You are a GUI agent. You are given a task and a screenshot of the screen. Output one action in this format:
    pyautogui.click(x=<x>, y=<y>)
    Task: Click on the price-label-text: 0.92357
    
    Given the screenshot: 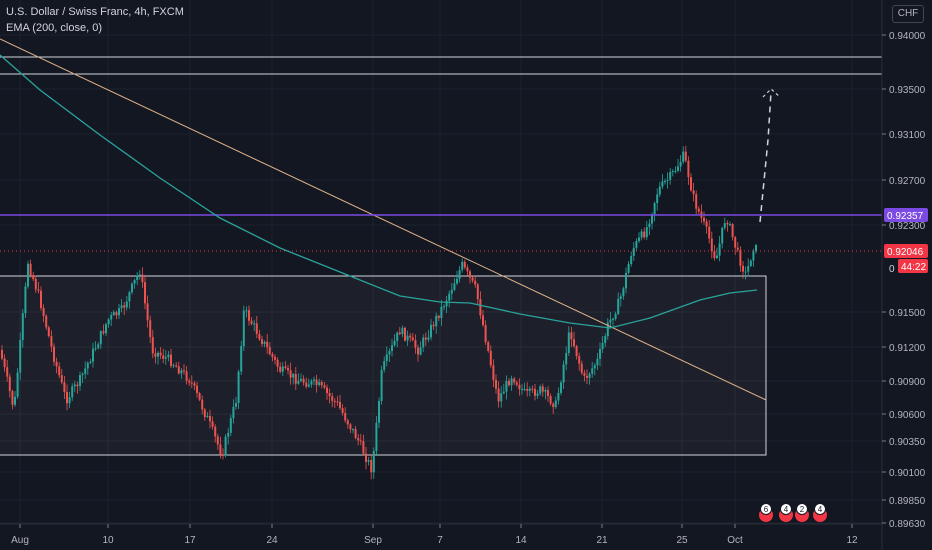 What is the action you would take?
    pyautogui.click(x=905, y=216)
    